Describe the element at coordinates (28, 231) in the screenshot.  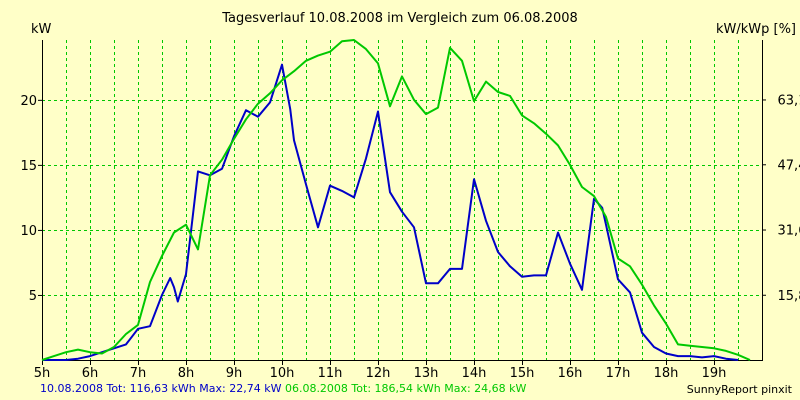
I see `y-tick-label-left: 10` at that location.